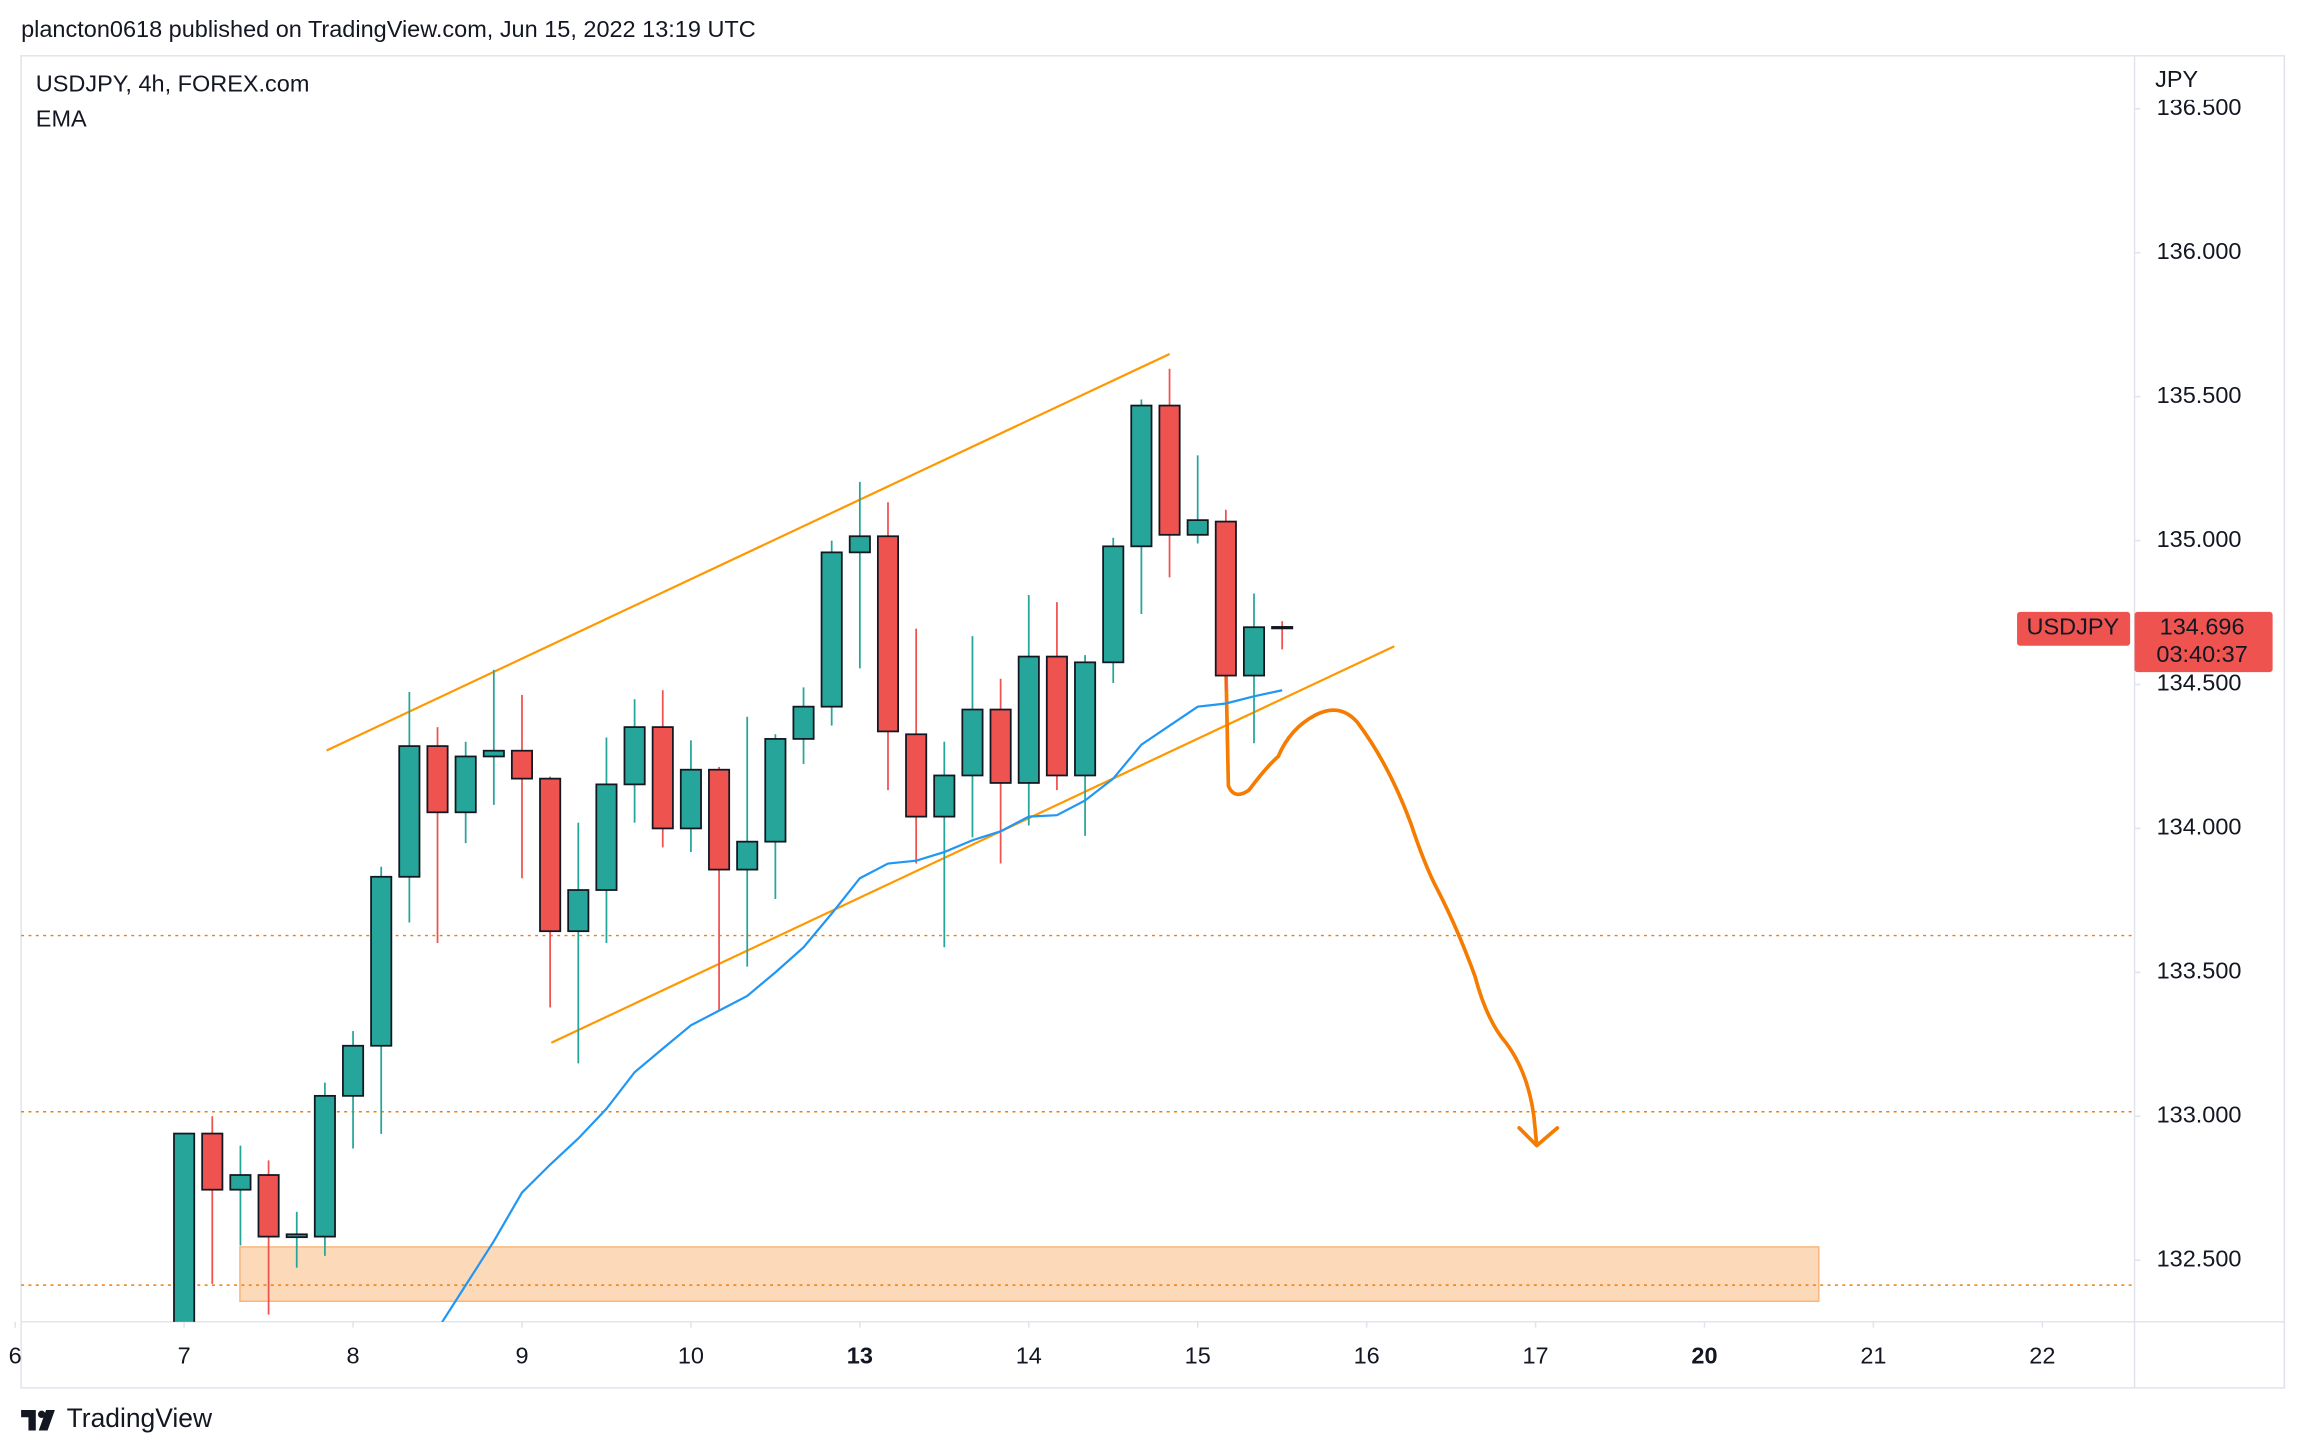 This screenshot has height=1454, width=2304. Describe the element at coordinates (353, 1355) in the screenshot. I see `x-tick-label: 8` at that location.